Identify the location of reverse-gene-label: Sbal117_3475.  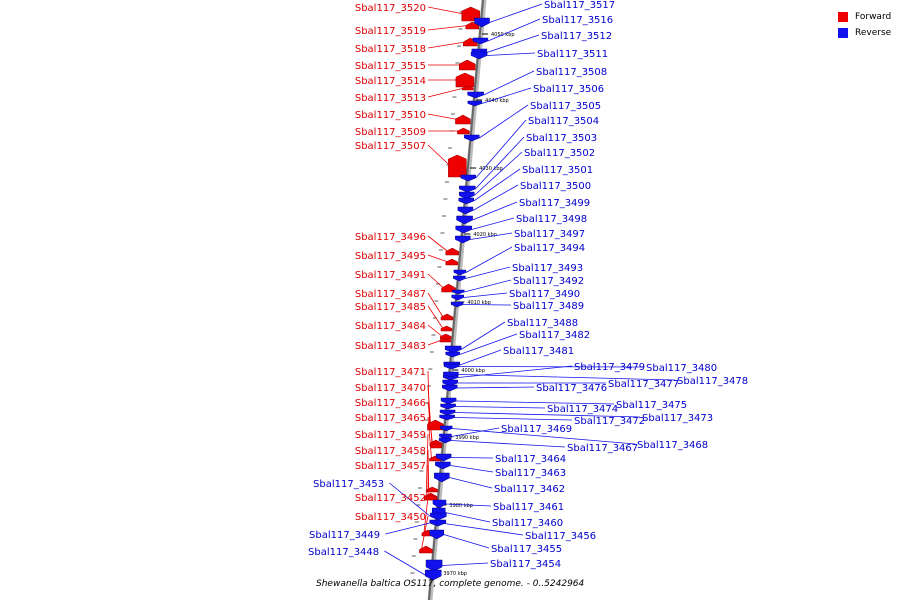
(651, 405).